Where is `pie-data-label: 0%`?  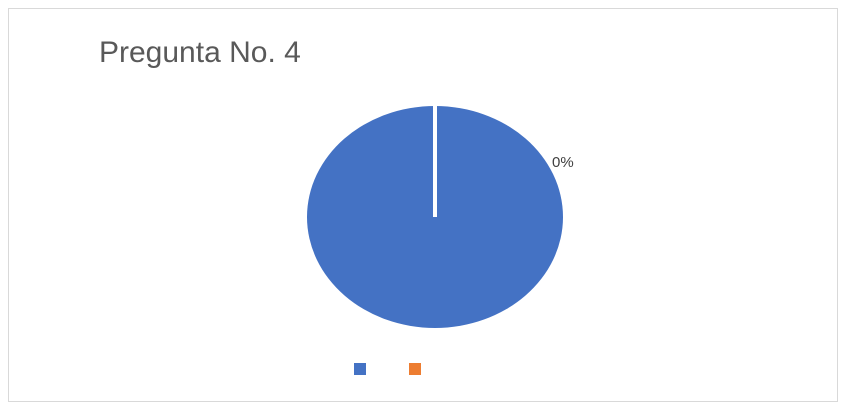
pie-data-label: 0% is located at coordinates (563, 162).